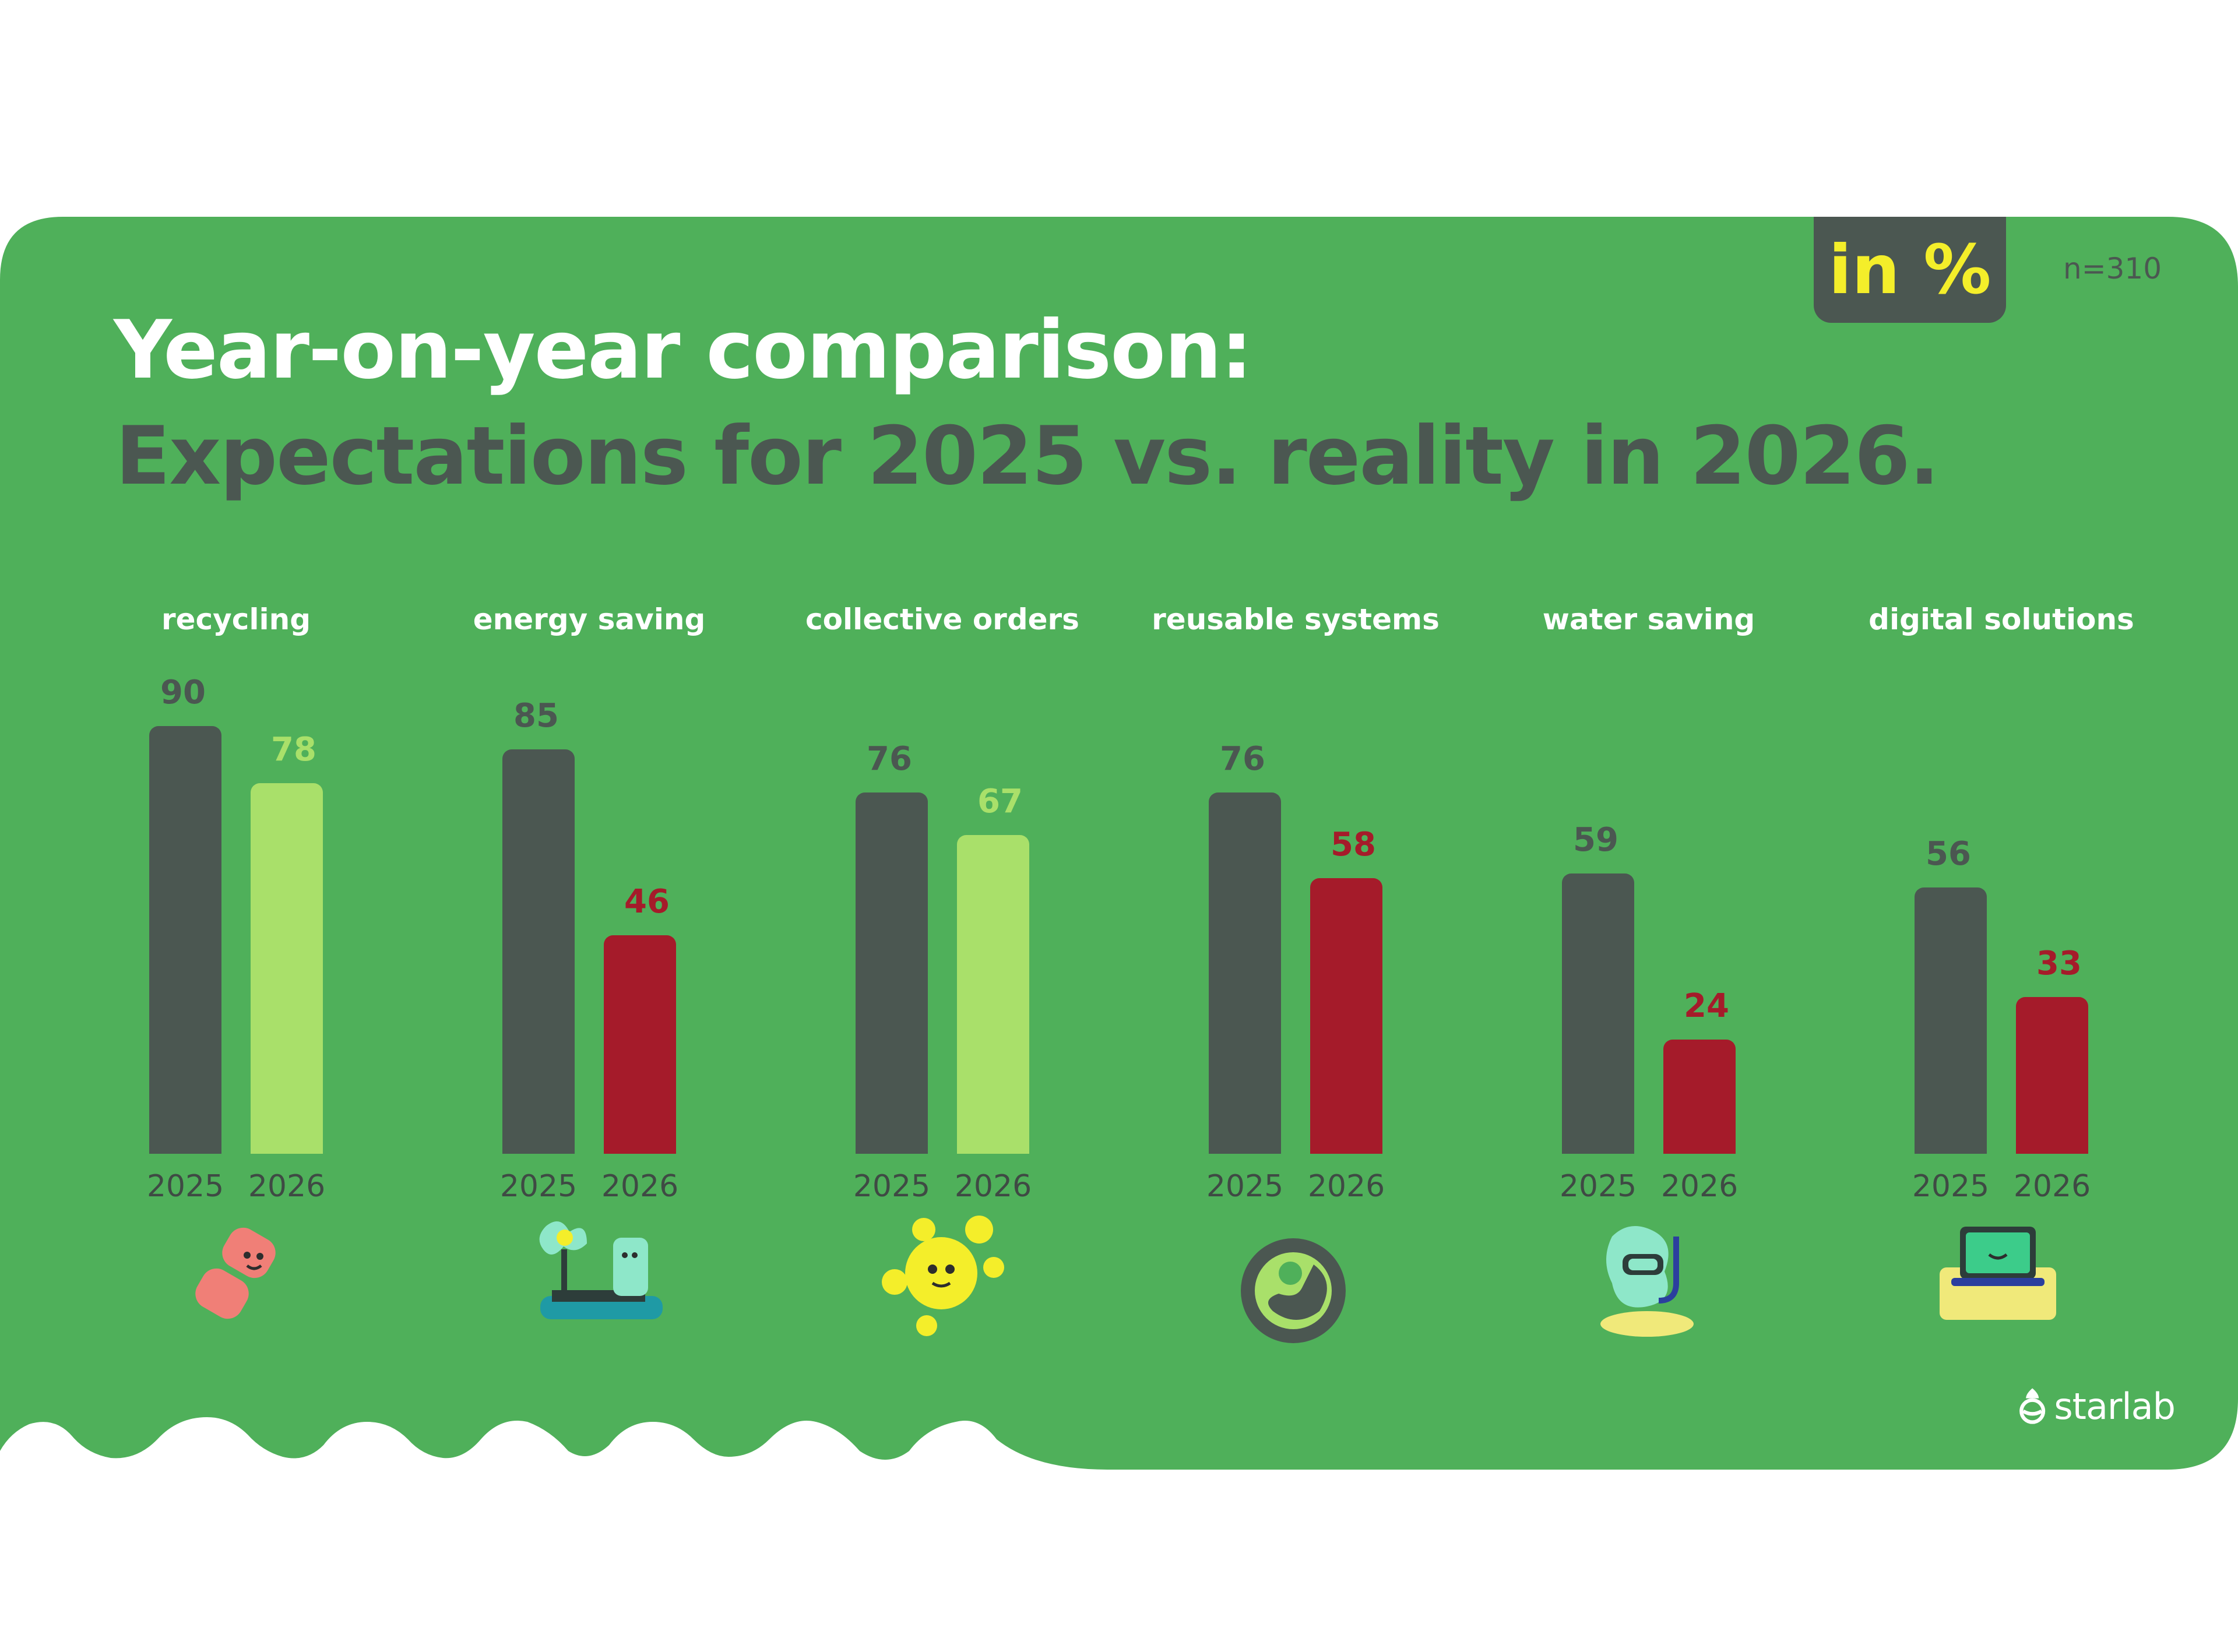 This screenshot has width=2238, height=1652. What do you see at coordinates (1242, 758) in the screenshot?
I see `value-label-reusable-systems-2025: 76` at bounding box center [1242, 758].